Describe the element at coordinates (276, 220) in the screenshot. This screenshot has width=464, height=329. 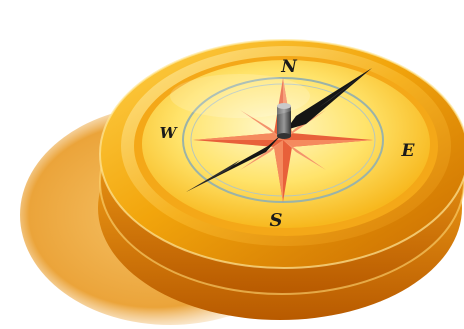
I see `cardinal-south-label: S` at that location.